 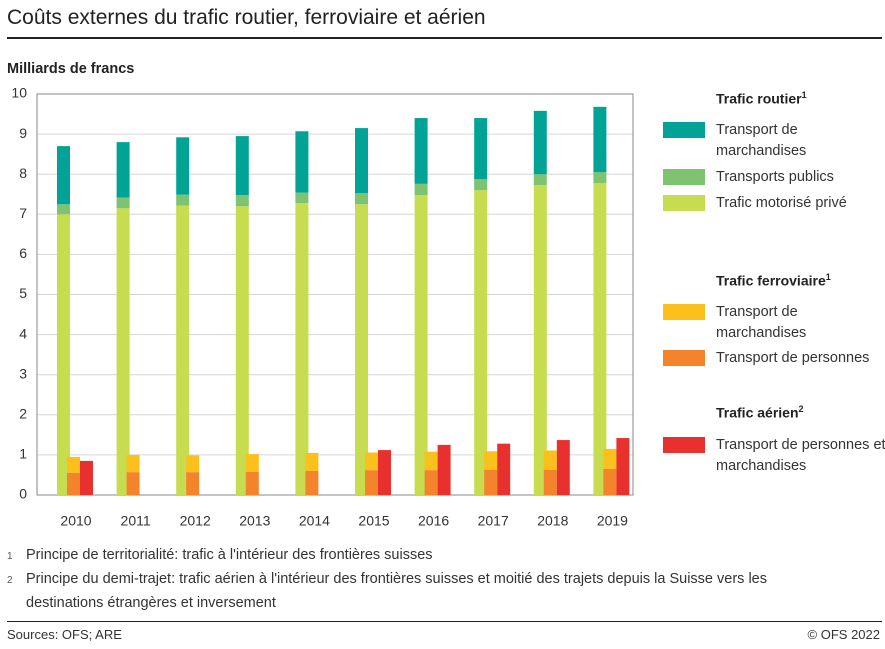 I want to click on legend-group-title: Trafic ferroviaire1, so click(x=773, y=280).